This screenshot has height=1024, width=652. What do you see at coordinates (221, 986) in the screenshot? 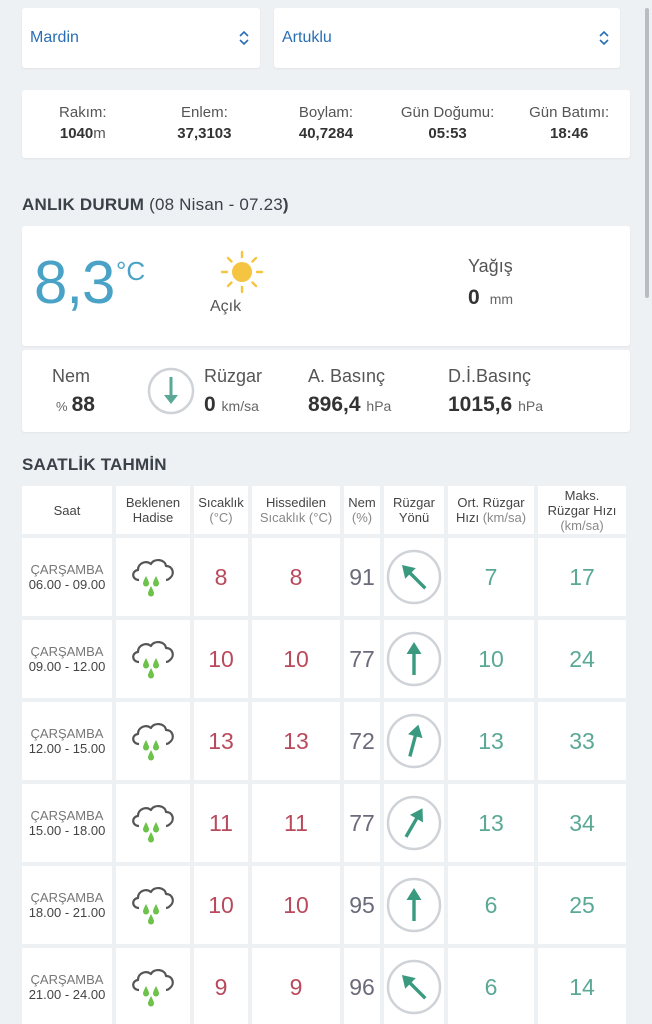
I see `row-temperature: 9` at bounding box center [221, 986].